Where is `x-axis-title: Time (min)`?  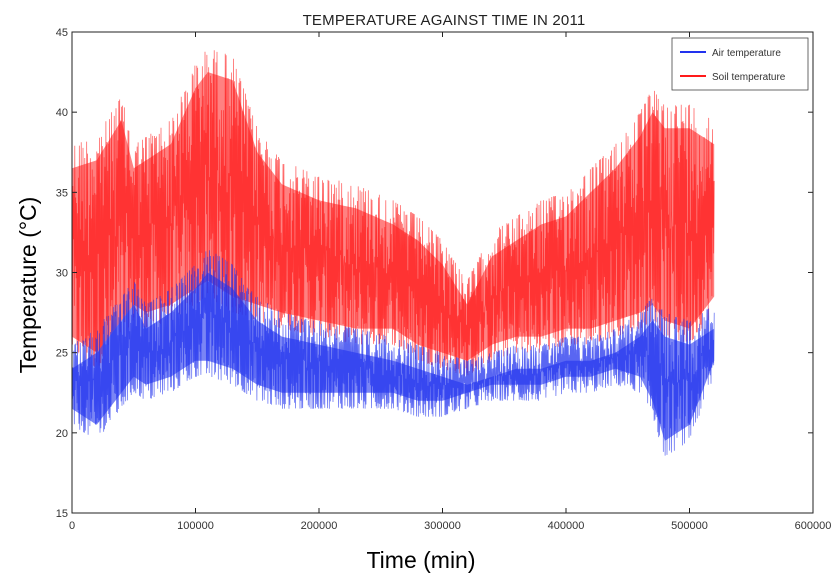
x-axis-title: Time (min) is located at coordinates (420, 560).